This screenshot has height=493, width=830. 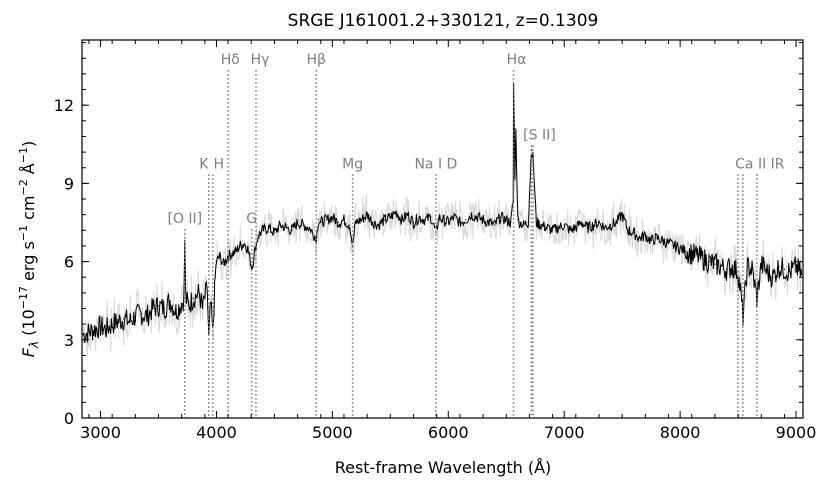 What do you see at coordinates (796, 432) in the screenshot?
I see `x-tick-label: 9000` at bounding box center [796, 432].